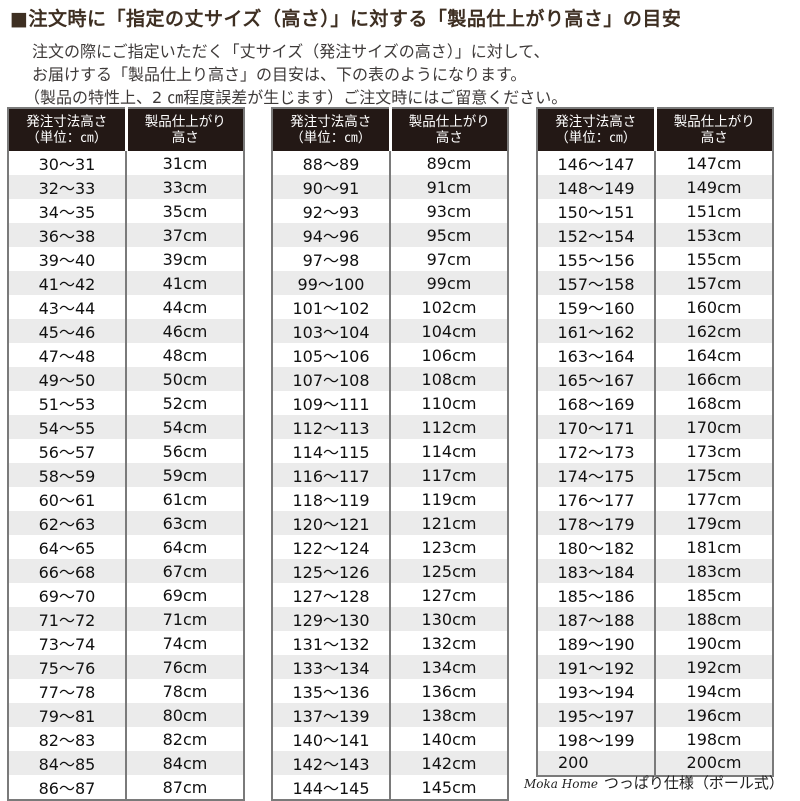 This screenshot has width=800, height=801. Describe the element at coordinates (714, 331) in the screenshot. I see `finished-height-cell: 162cm` at that location.